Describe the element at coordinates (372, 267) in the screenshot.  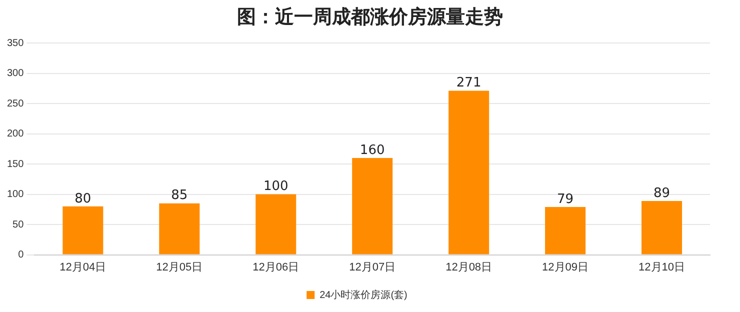
I see `x-tick-label: 12月07日` at that location.